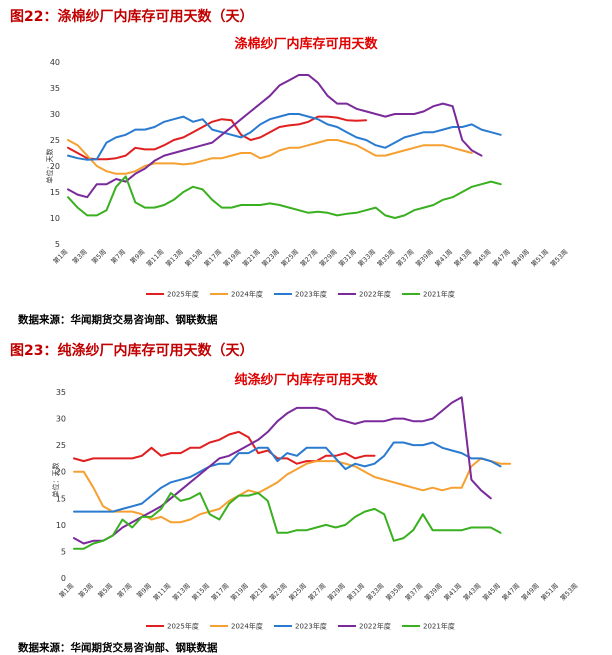 This screenshot has height=655, width=612. Describe the element at coordinates (118, 648) in the screenshot. I see `figure-23-source: 数据来源：华闻期货交易咨询部、钢联数据` at that location.